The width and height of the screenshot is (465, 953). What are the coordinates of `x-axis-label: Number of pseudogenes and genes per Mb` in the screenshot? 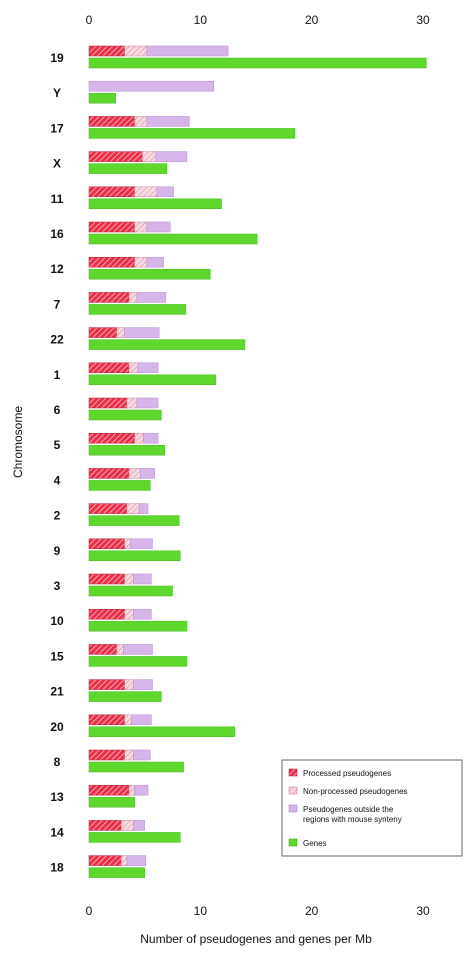 It's located at (256, 939).